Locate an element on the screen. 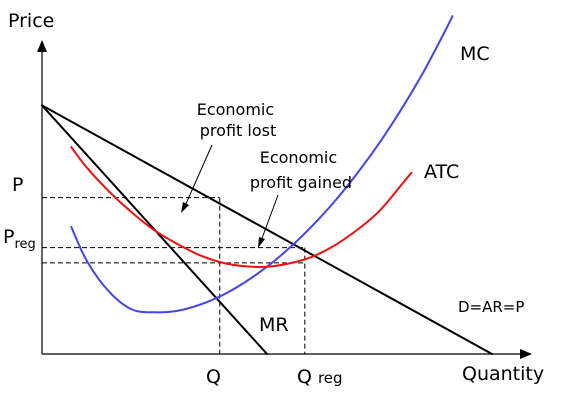  annotation-profit-gained: Economic profit gained is located at coordinates (301, 170).